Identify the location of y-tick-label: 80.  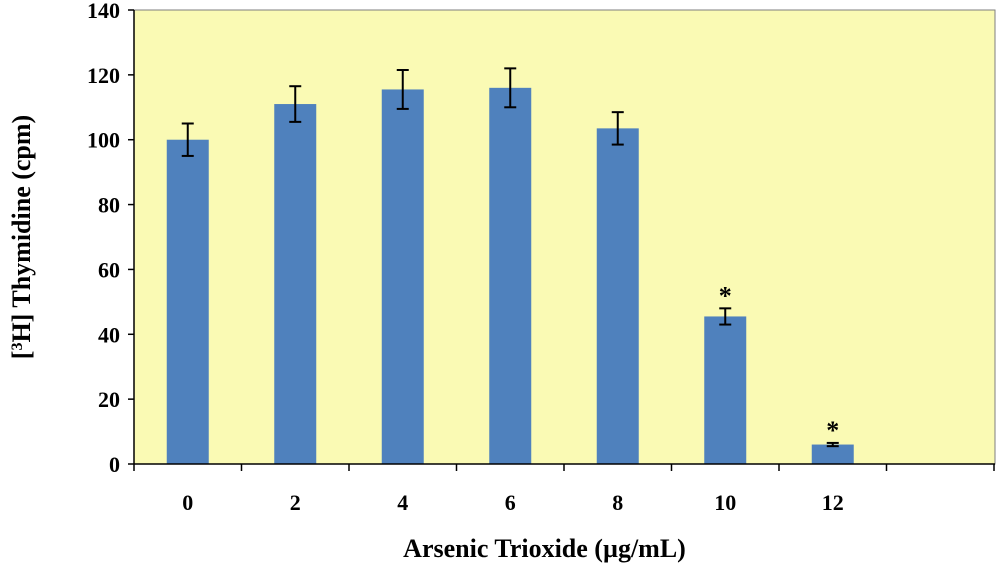
(109, 205).